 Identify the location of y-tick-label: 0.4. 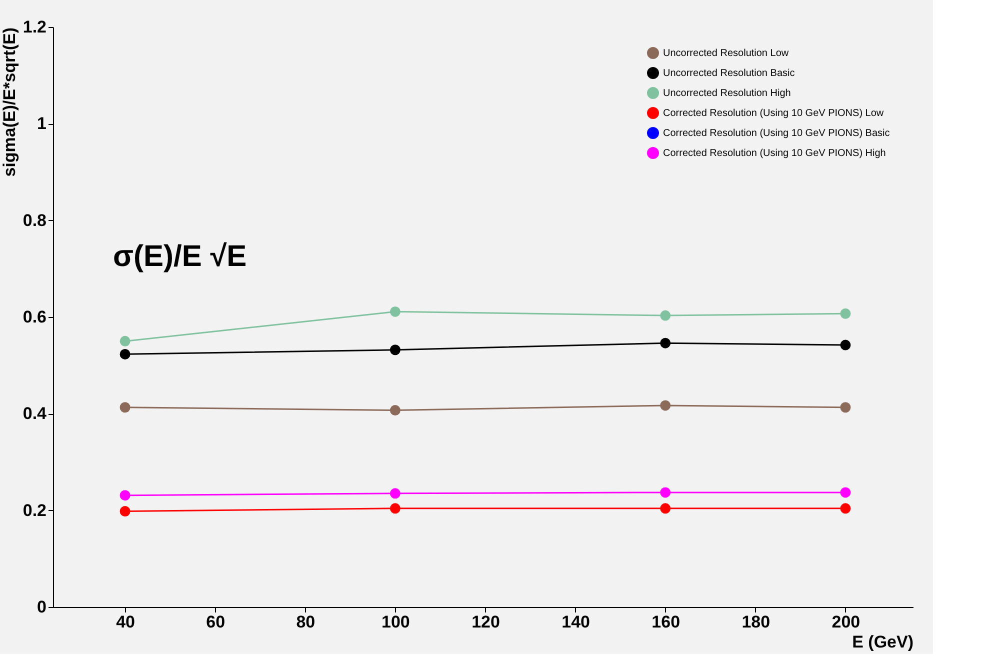
(35, 414).